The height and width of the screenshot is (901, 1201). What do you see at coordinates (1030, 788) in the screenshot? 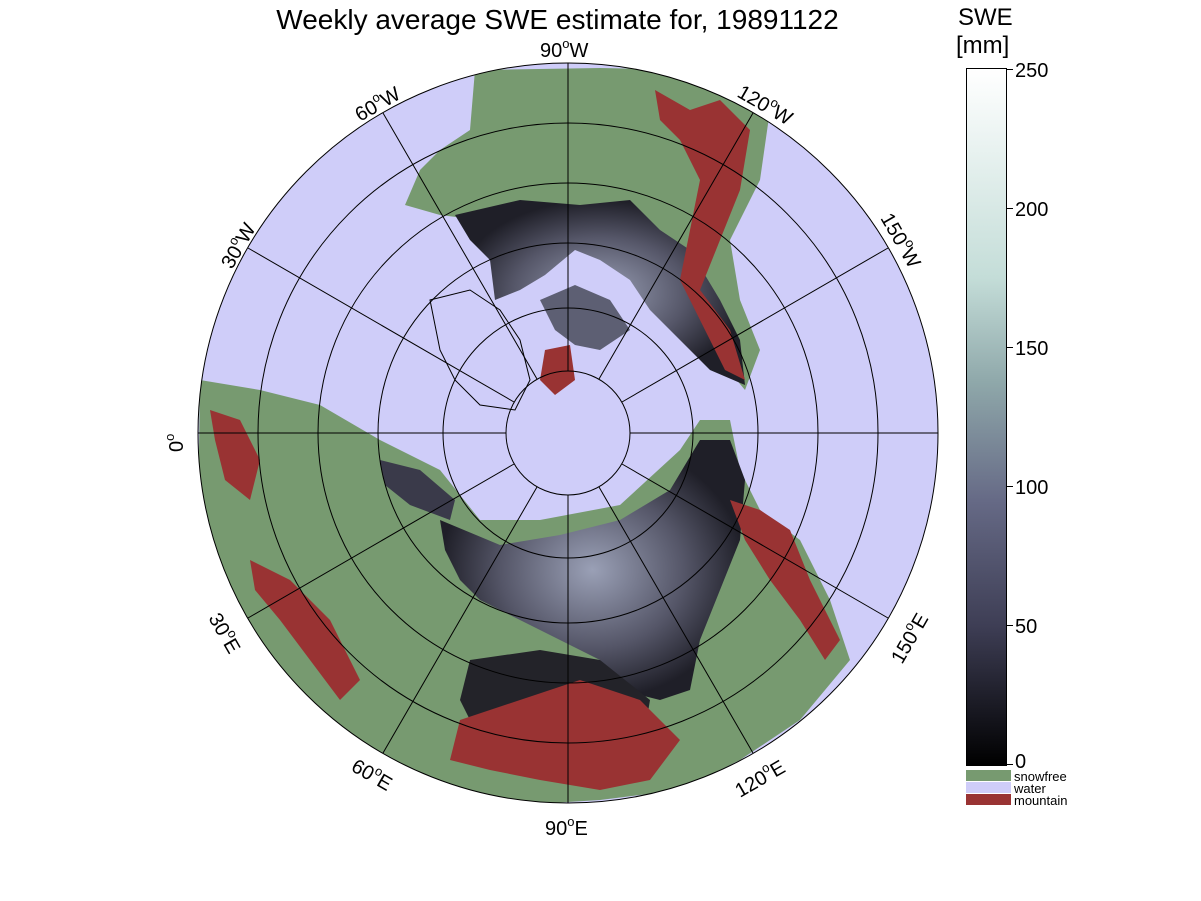
I see `legend-label-water: water` at bounding box center [1030, 788].